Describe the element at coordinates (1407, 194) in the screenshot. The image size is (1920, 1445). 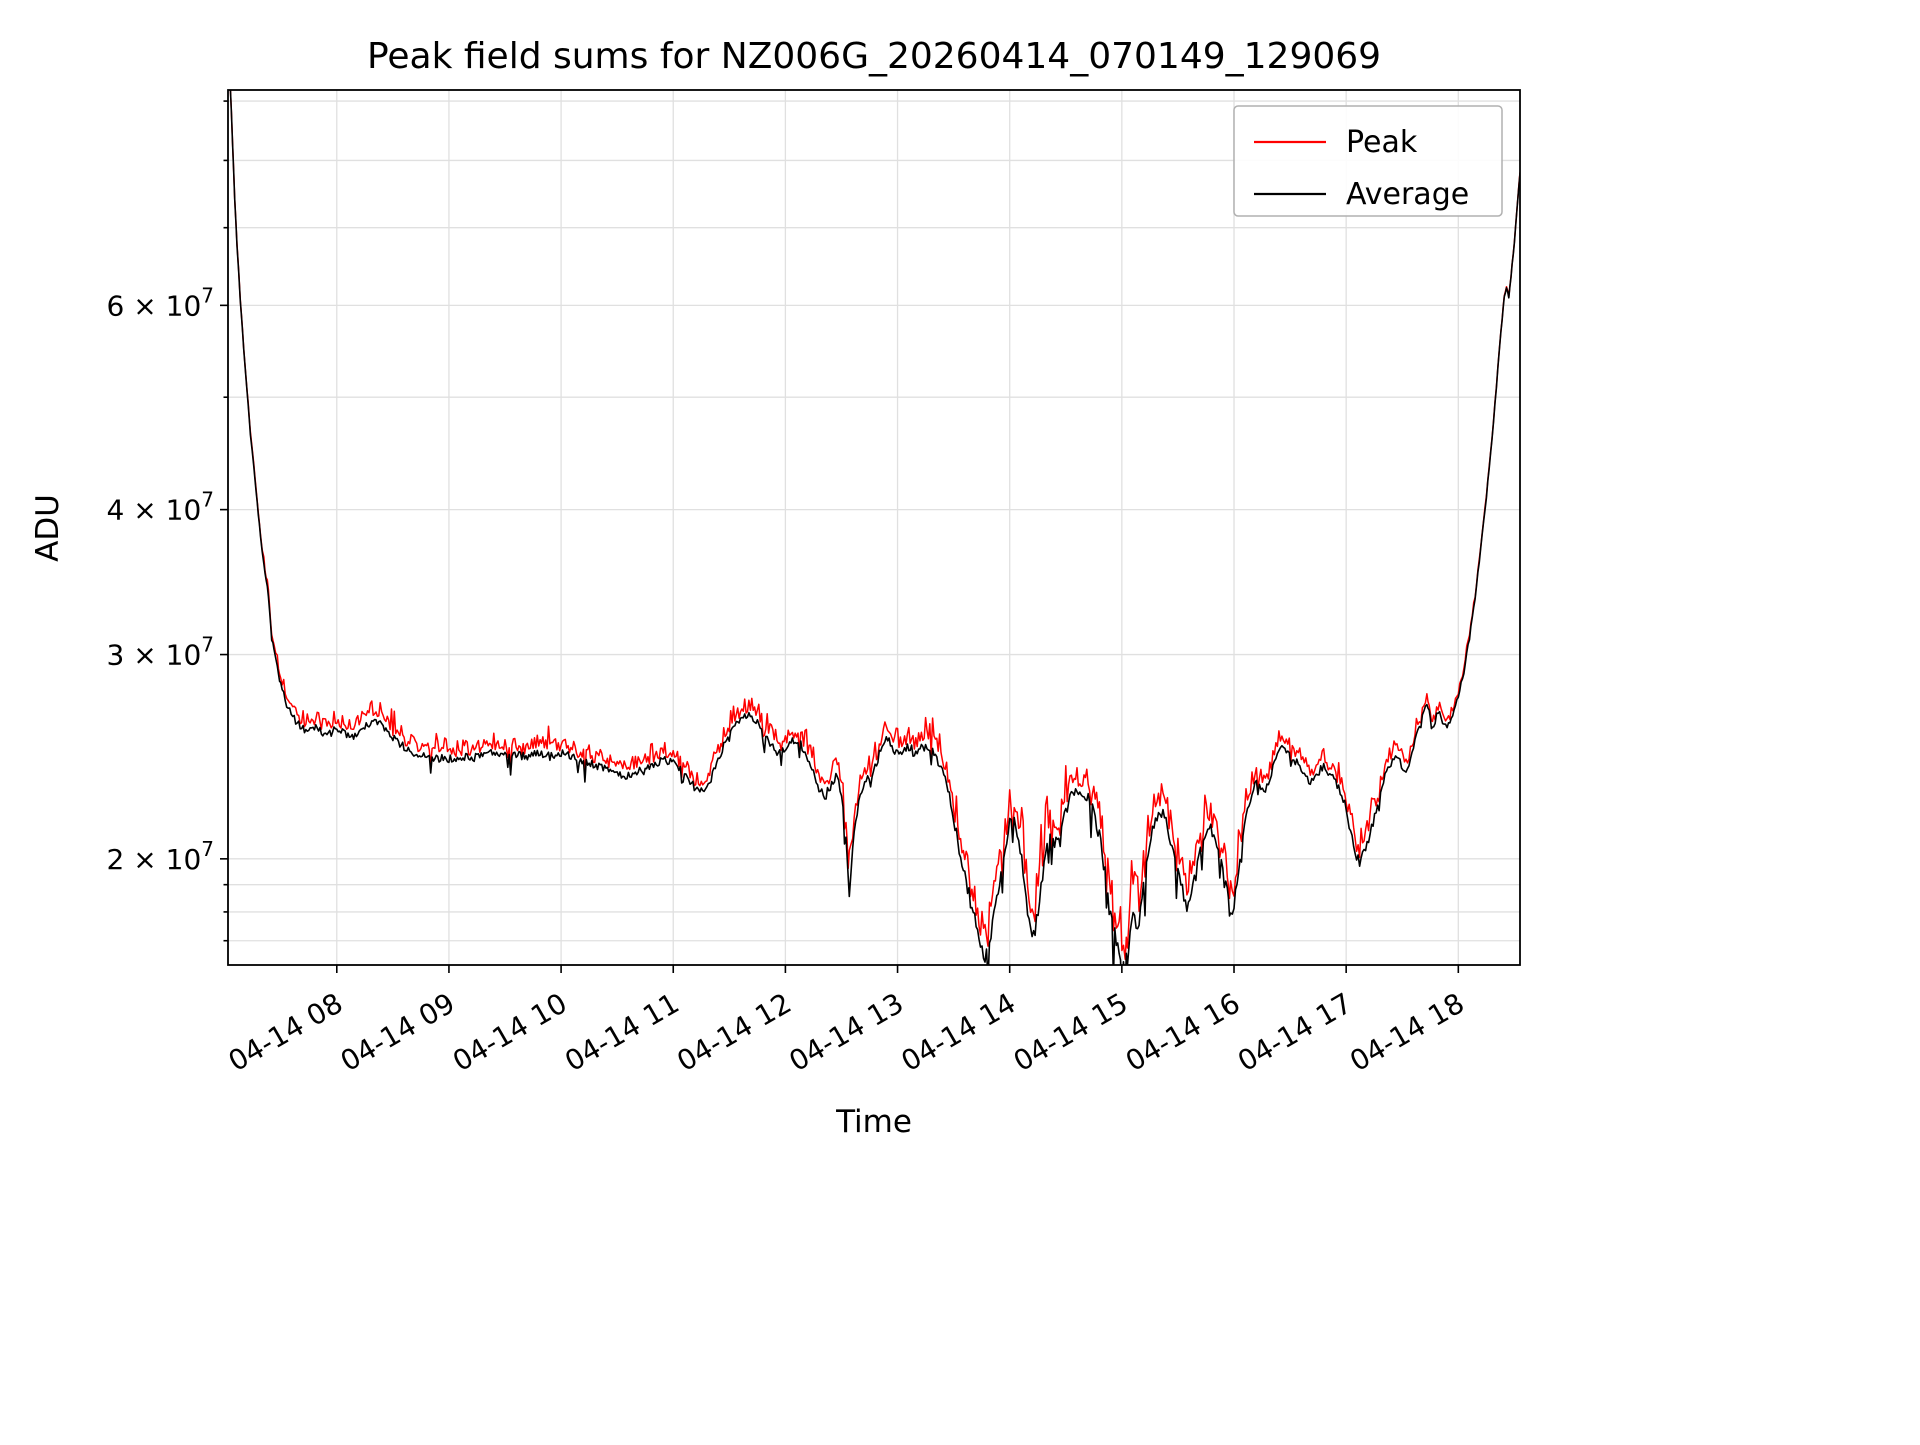
I see `legend-average-label: Average` at that location.